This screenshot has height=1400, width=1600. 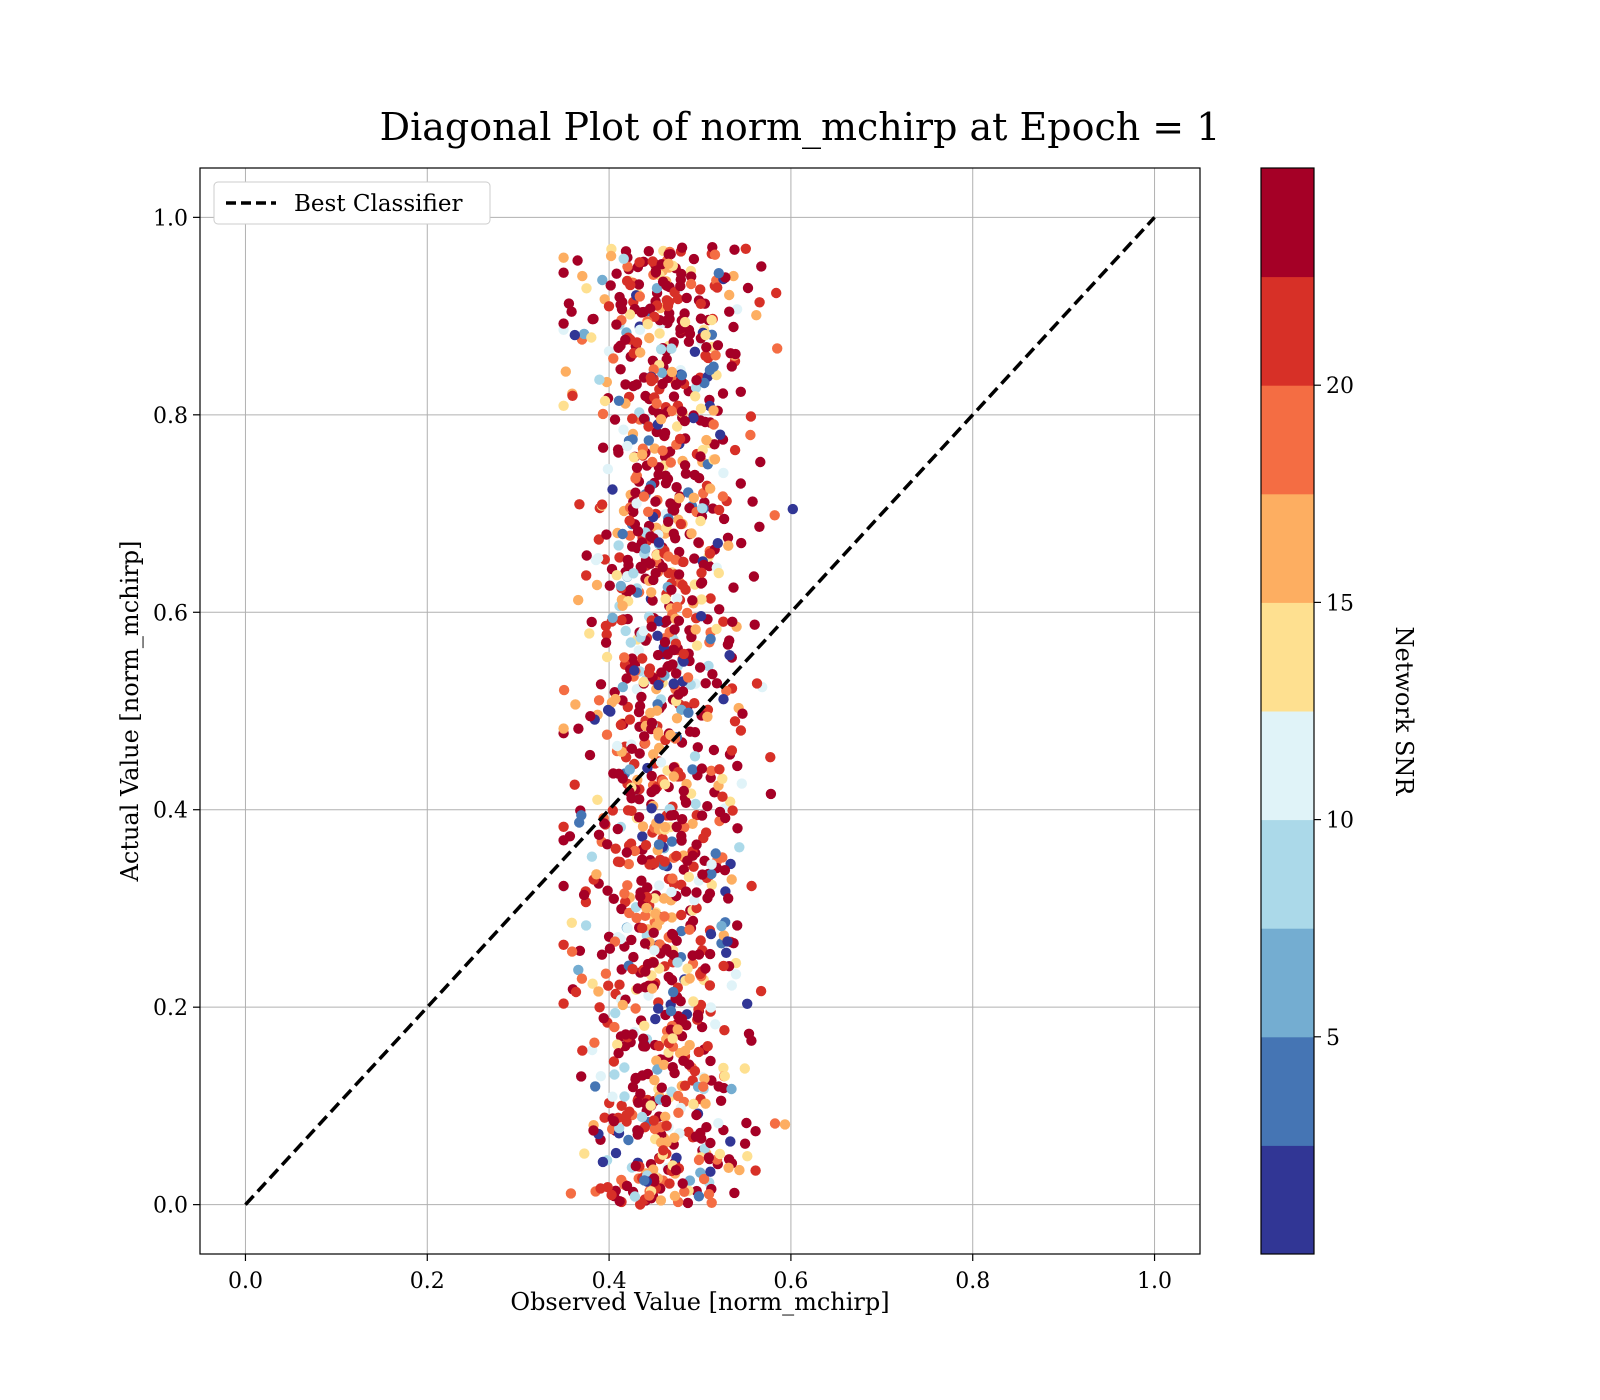 I want to click on x-tick-label: 0.0, so click(x=245, y=1281).